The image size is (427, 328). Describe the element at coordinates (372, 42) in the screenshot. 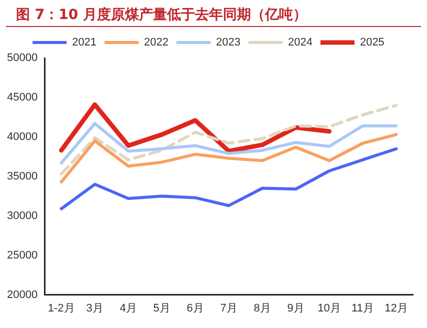

I see `legend-label: 2025` at that location.